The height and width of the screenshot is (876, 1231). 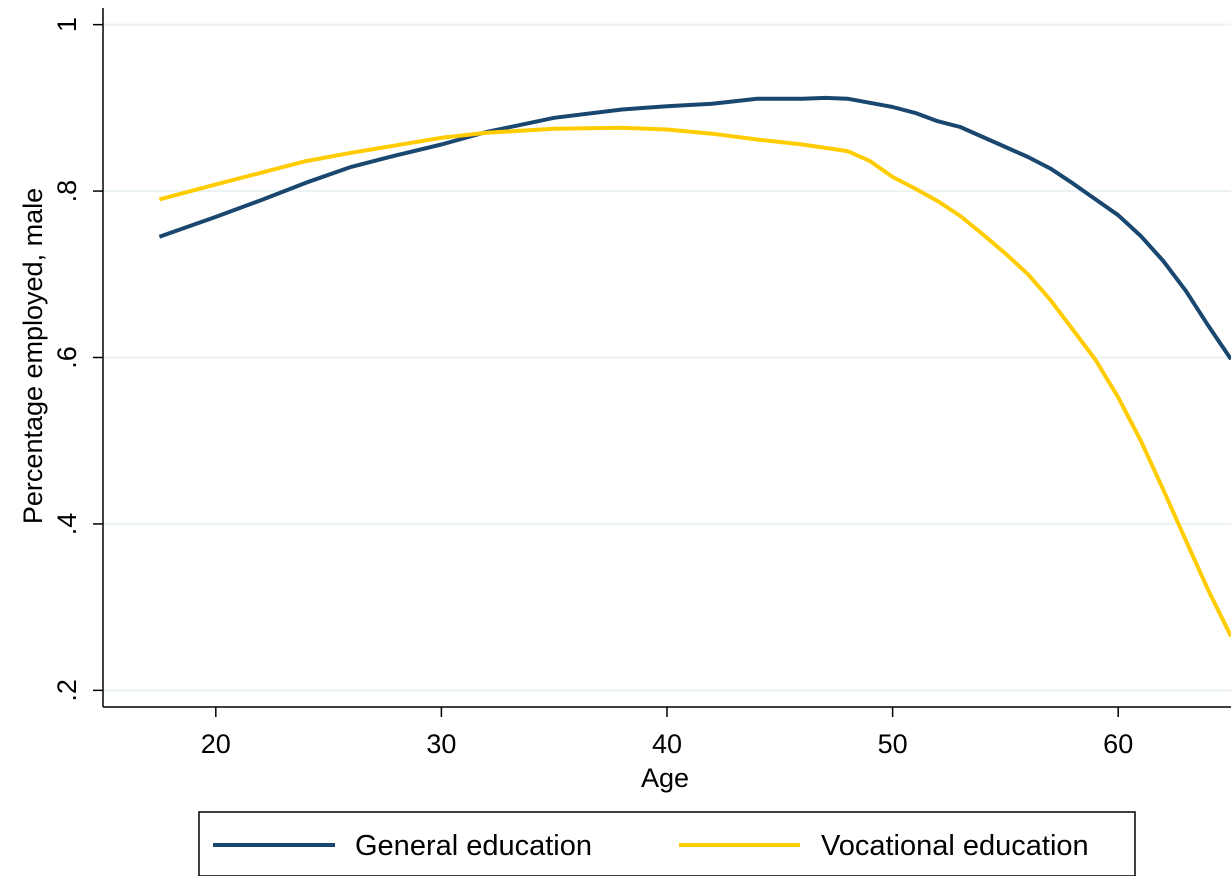 I want to click on y-tick-label-1: .4, so click(x=67, y=524).